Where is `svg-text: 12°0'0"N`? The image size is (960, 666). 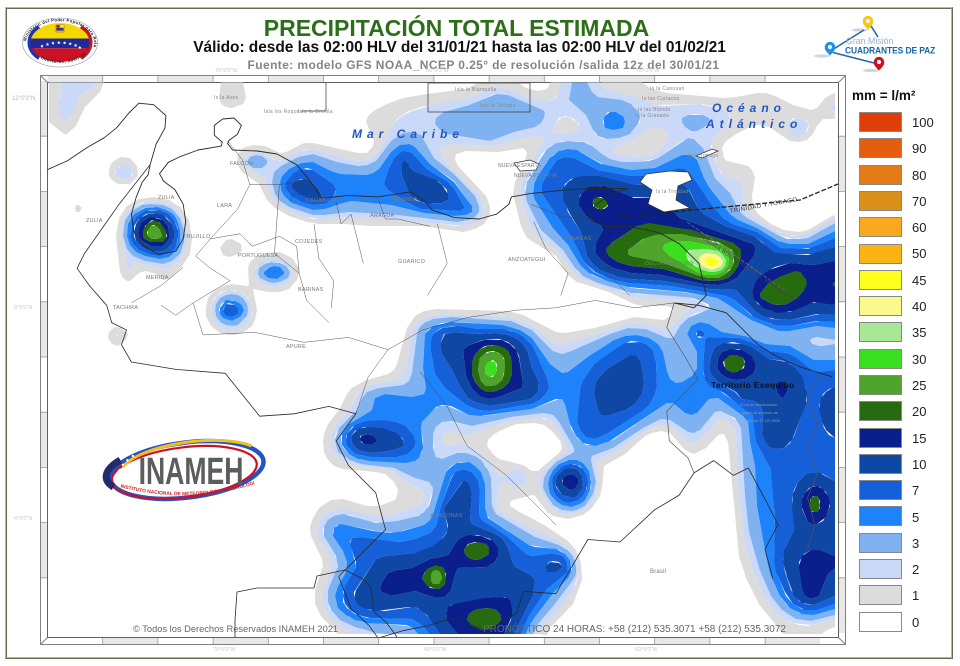 svg-text: 12°0'0"N is located at coordinates (23, 99).